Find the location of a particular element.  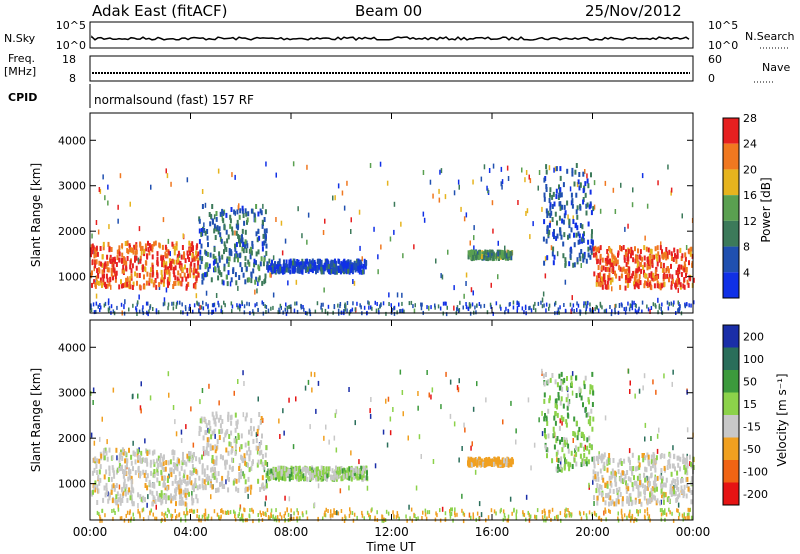

colorbar-tick-label: 20 is located at coordinates (750, 169).